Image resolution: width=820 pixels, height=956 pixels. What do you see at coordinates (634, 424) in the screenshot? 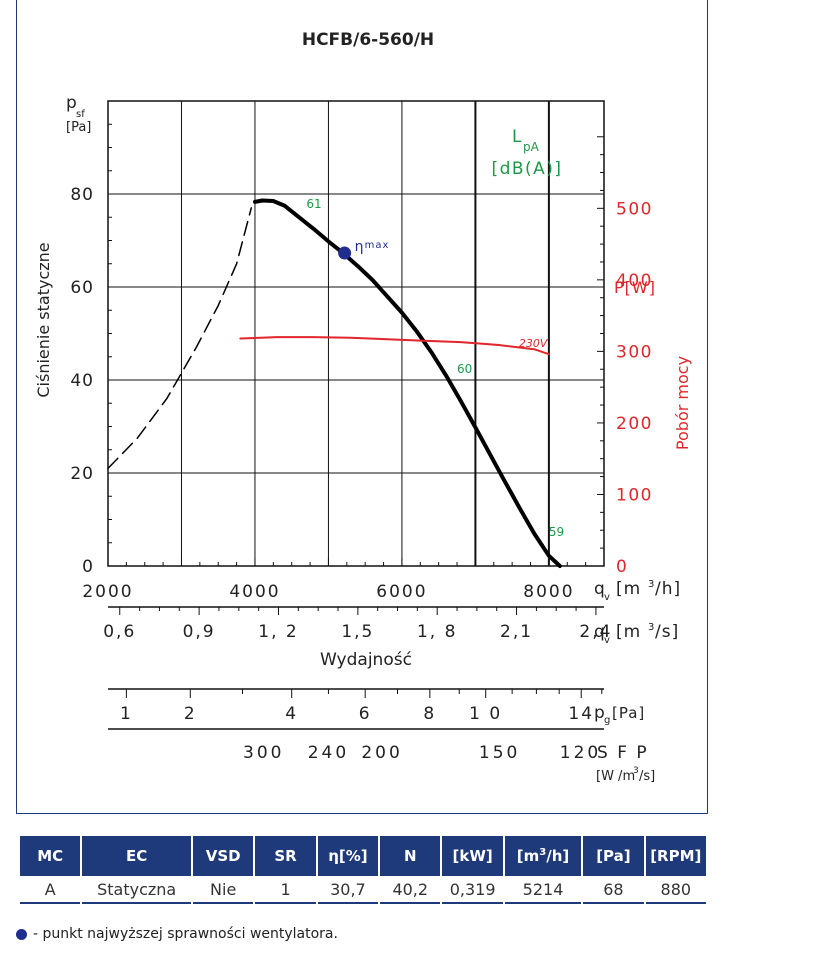
I see `y2-tick-label: 200` at bounding box center [634, 424].